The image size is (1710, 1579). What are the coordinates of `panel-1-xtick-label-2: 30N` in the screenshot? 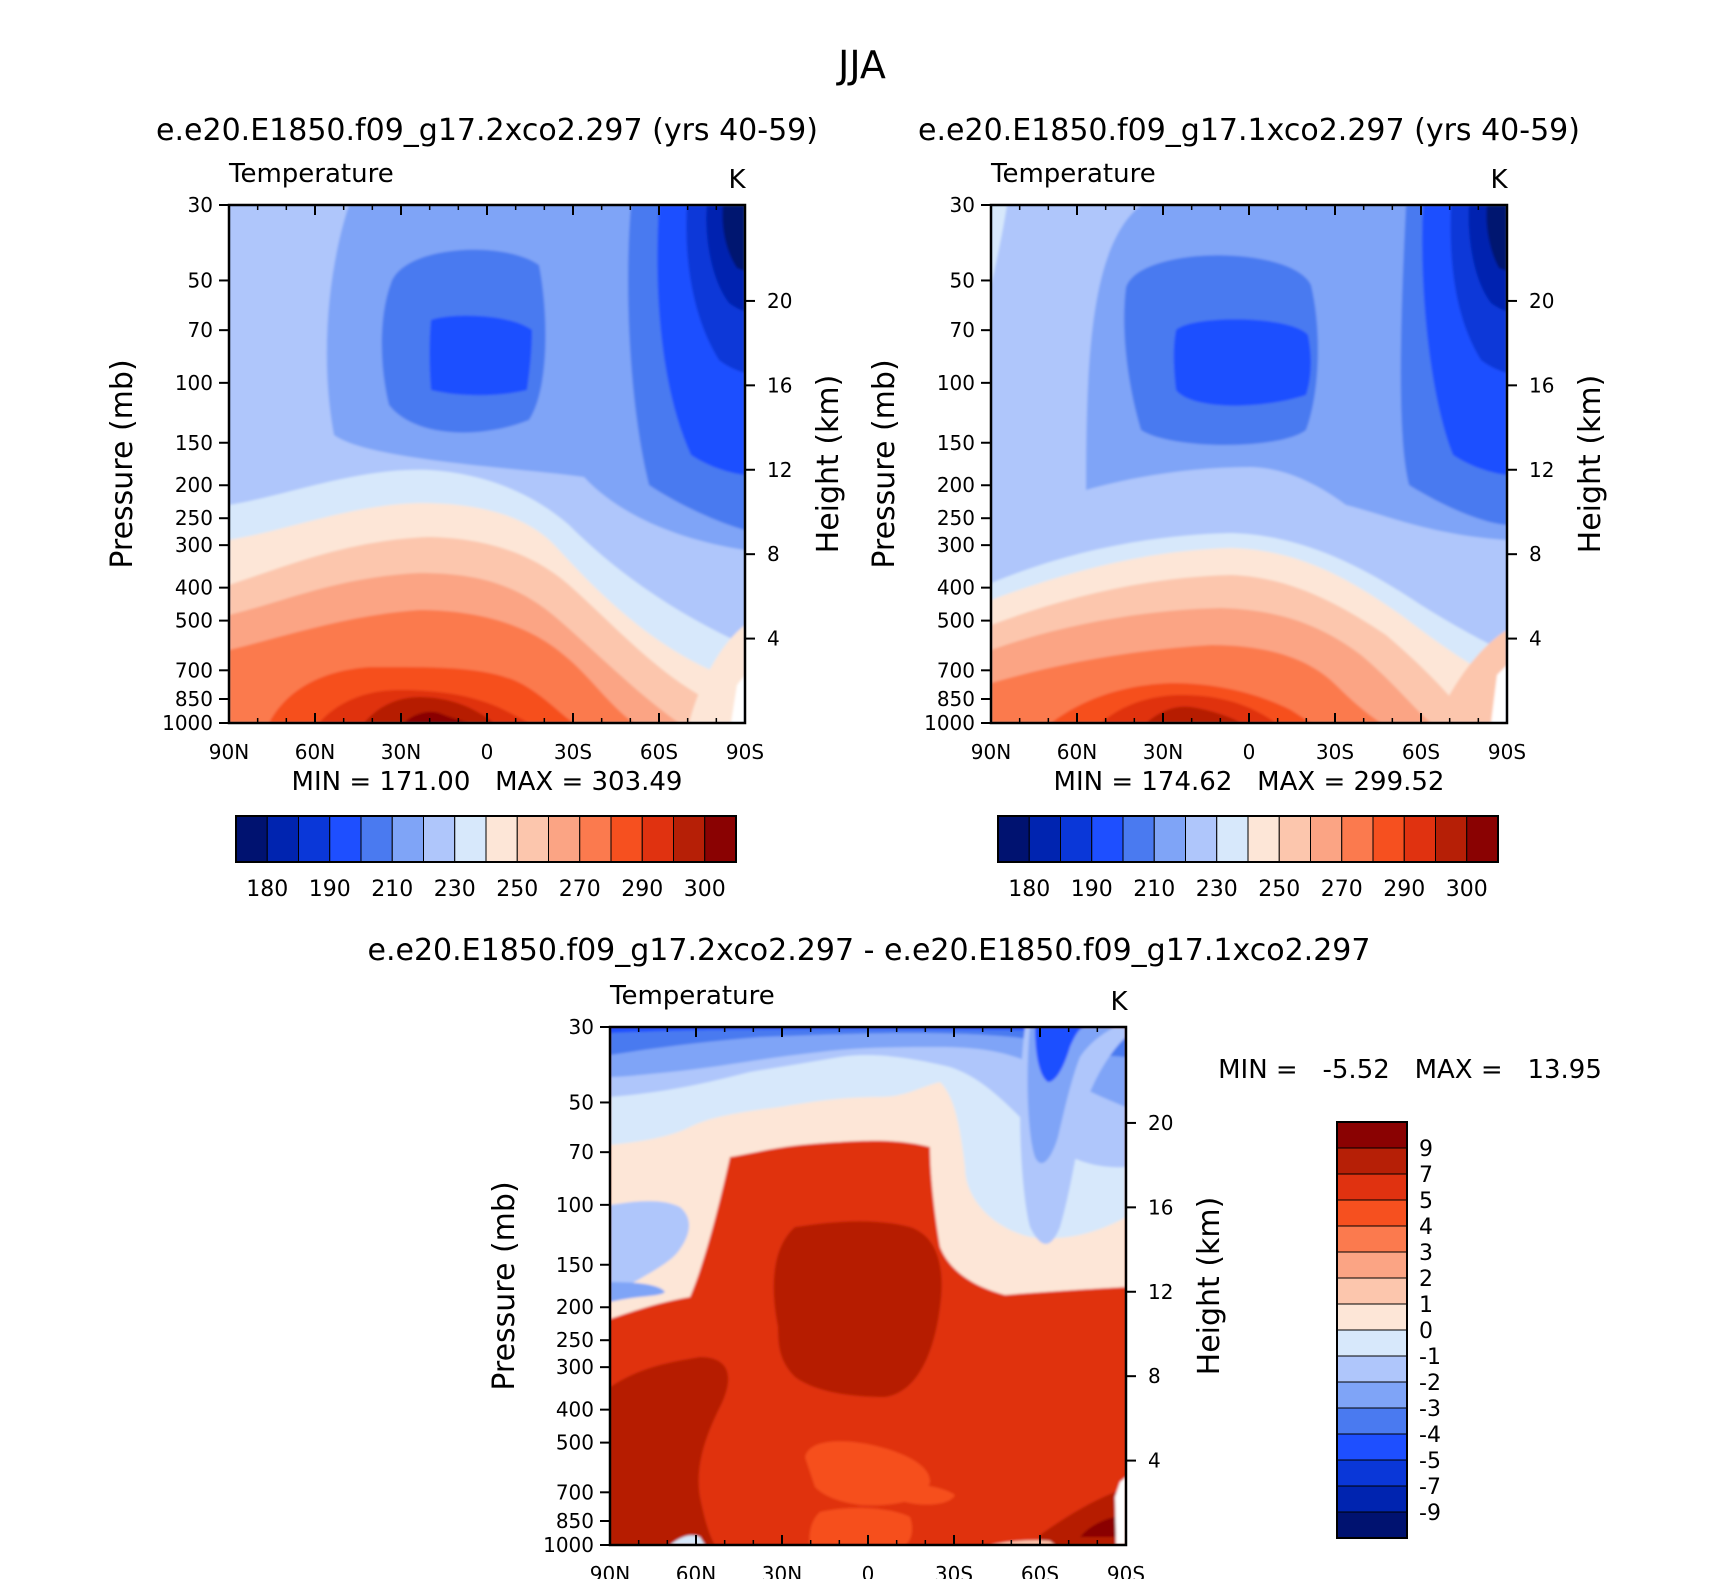 It's located at (401, 752).